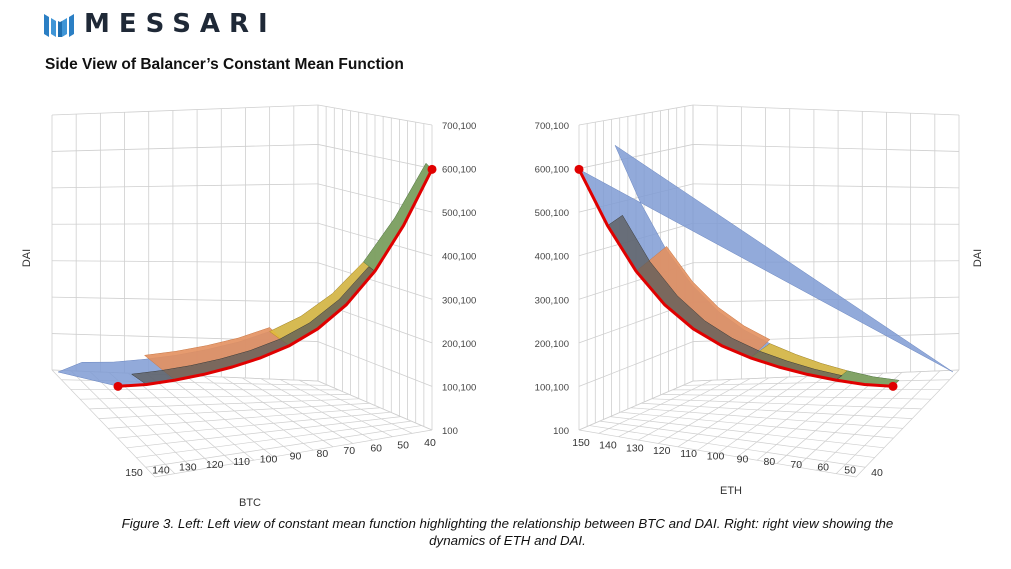 This screenshot has width=1011, height=569. I want to click on caption-line-2: dynamics of ETH and DAI., so click(507, 540).